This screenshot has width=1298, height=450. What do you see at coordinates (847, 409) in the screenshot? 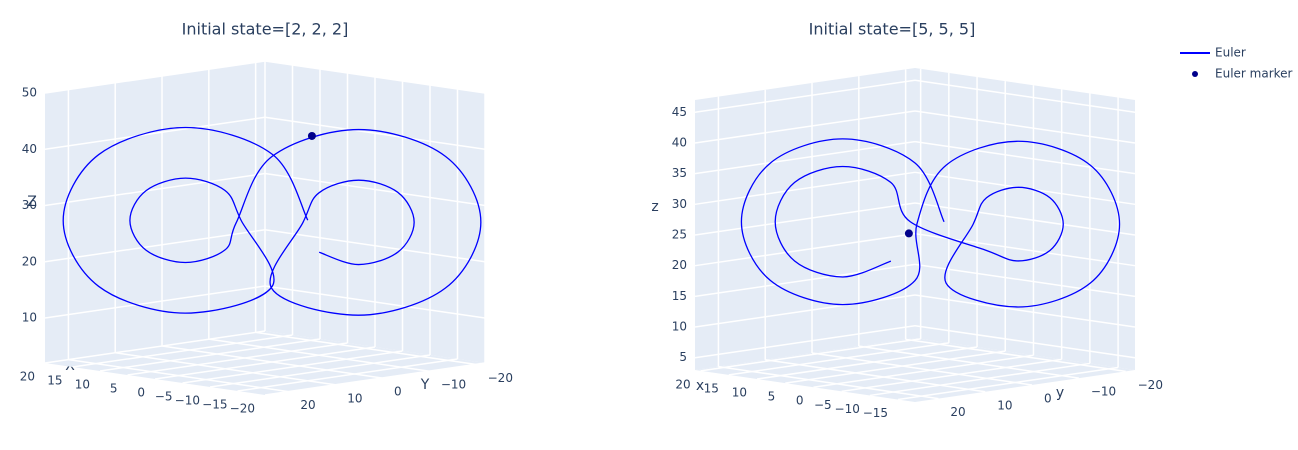
I see `x-tick-label: −10` at bounding box center [847, 409].